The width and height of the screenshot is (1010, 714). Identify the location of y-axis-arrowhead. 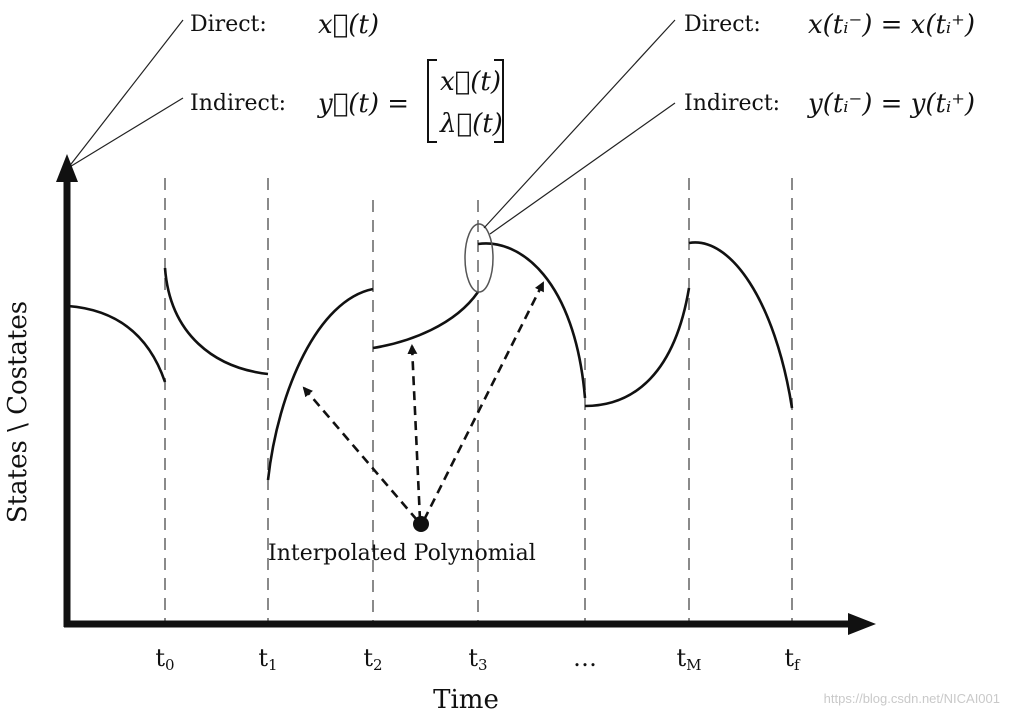
(67, 168).